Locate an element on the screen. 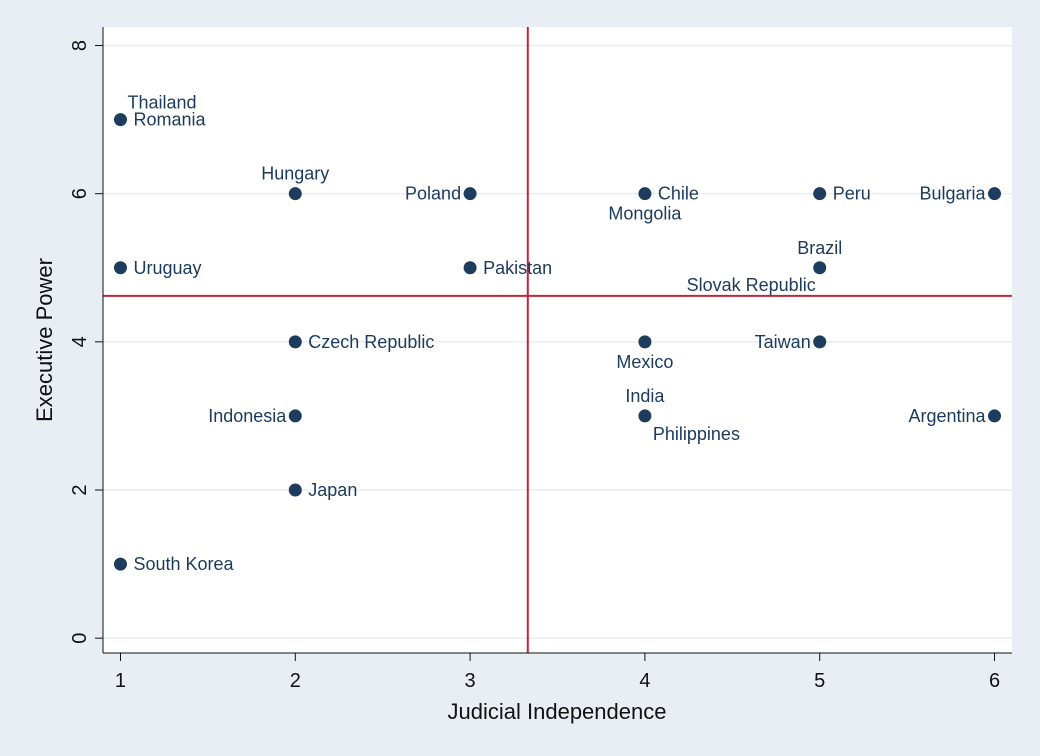 The width and height of the screenshot is (1040, 756). point-label: Pakistan is located at coordinates (517, 268).